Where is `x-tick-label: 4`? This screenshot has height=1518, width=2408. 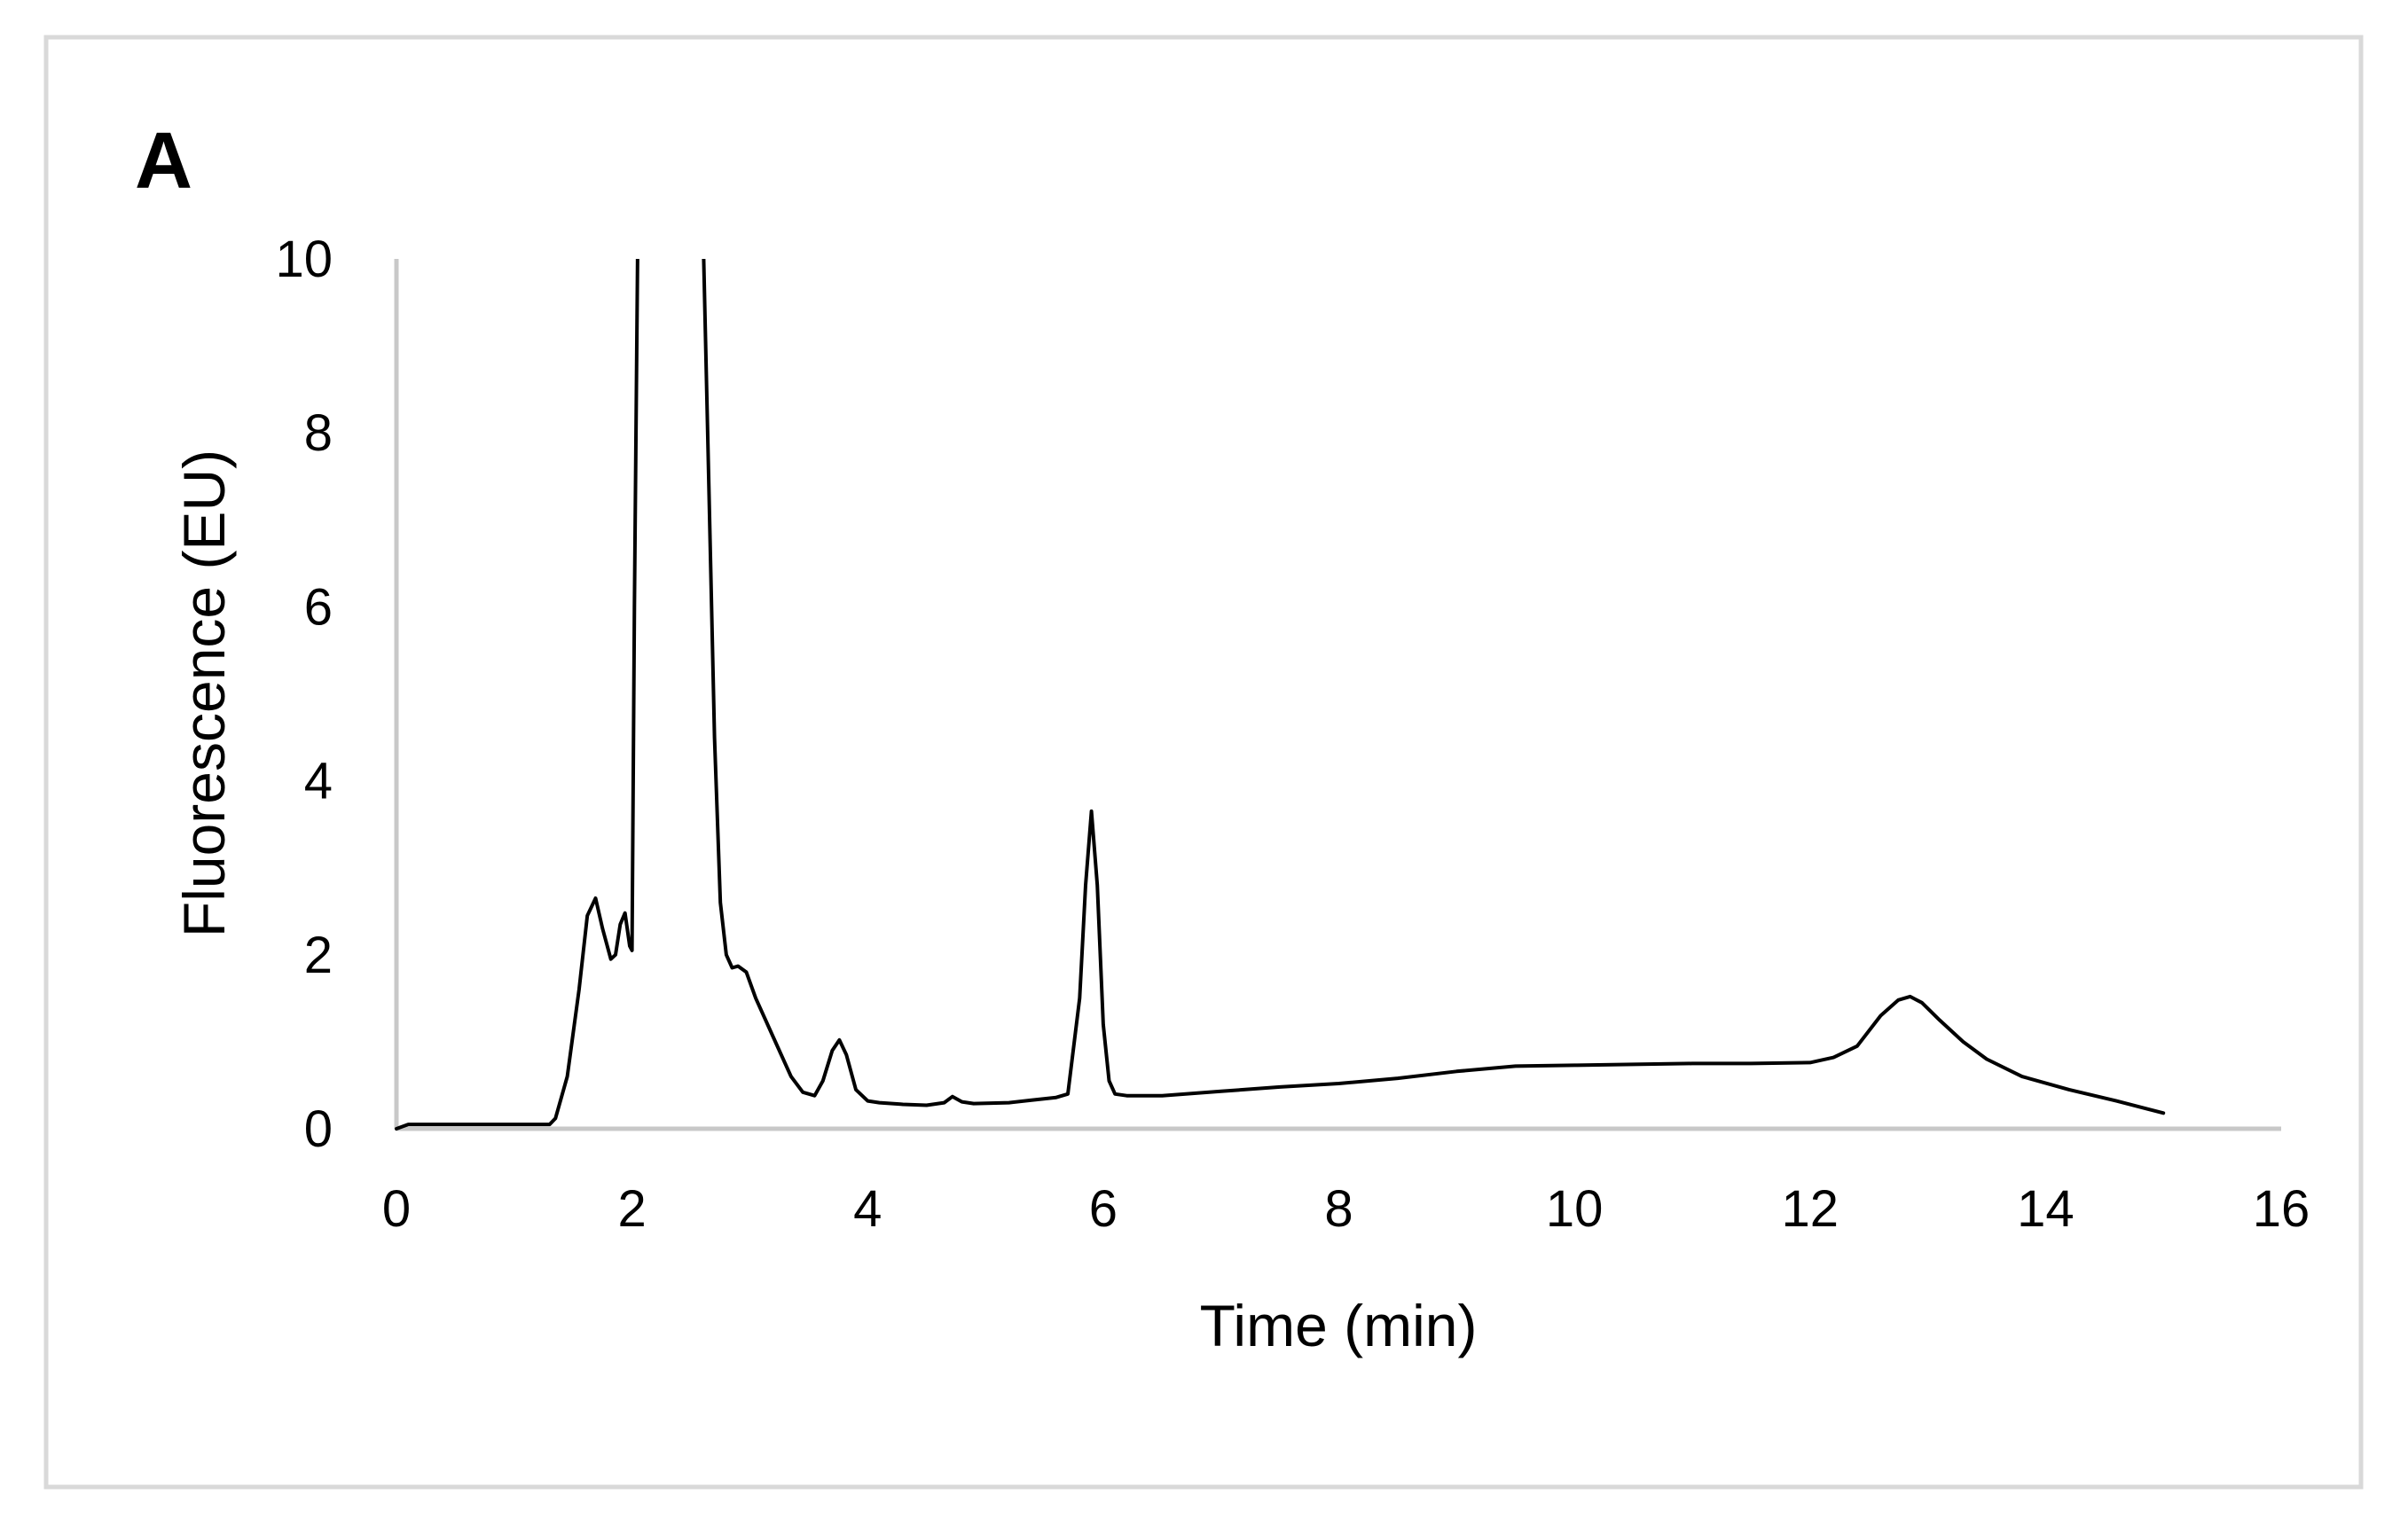
x-tick-label: 4 is located at coordinates (868, 1209).